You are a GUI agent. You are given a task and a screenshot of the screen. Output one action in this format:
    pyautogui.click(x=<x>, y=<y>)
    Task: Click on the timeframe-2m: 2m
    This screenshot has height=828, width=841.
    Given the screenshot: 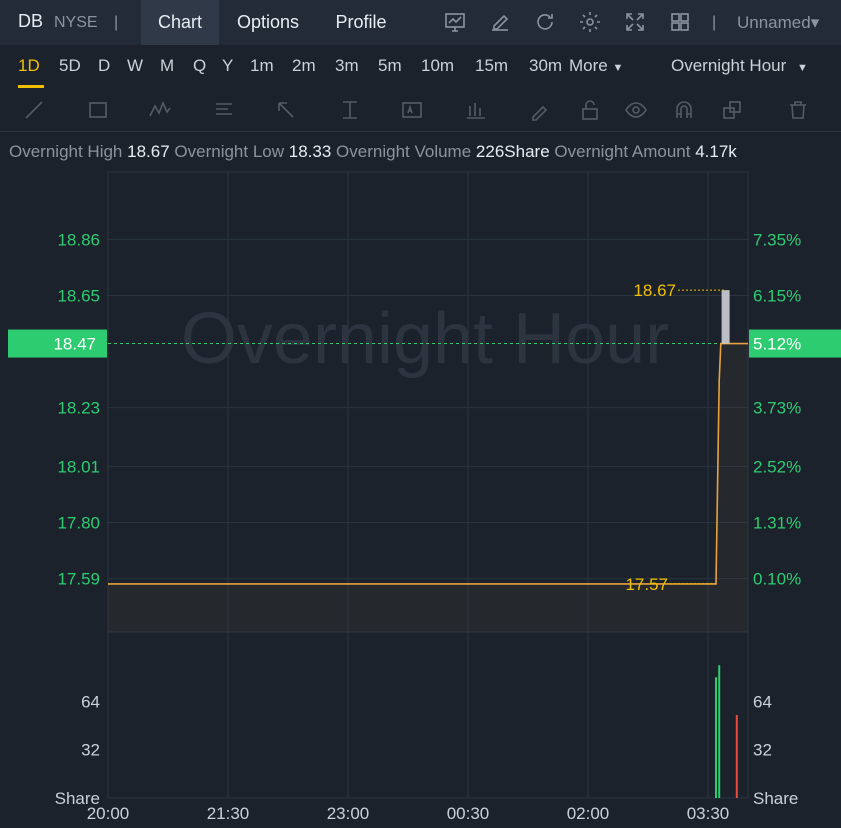 What is the action you would take?
    pyautogui.click(x=304, y=65)
    